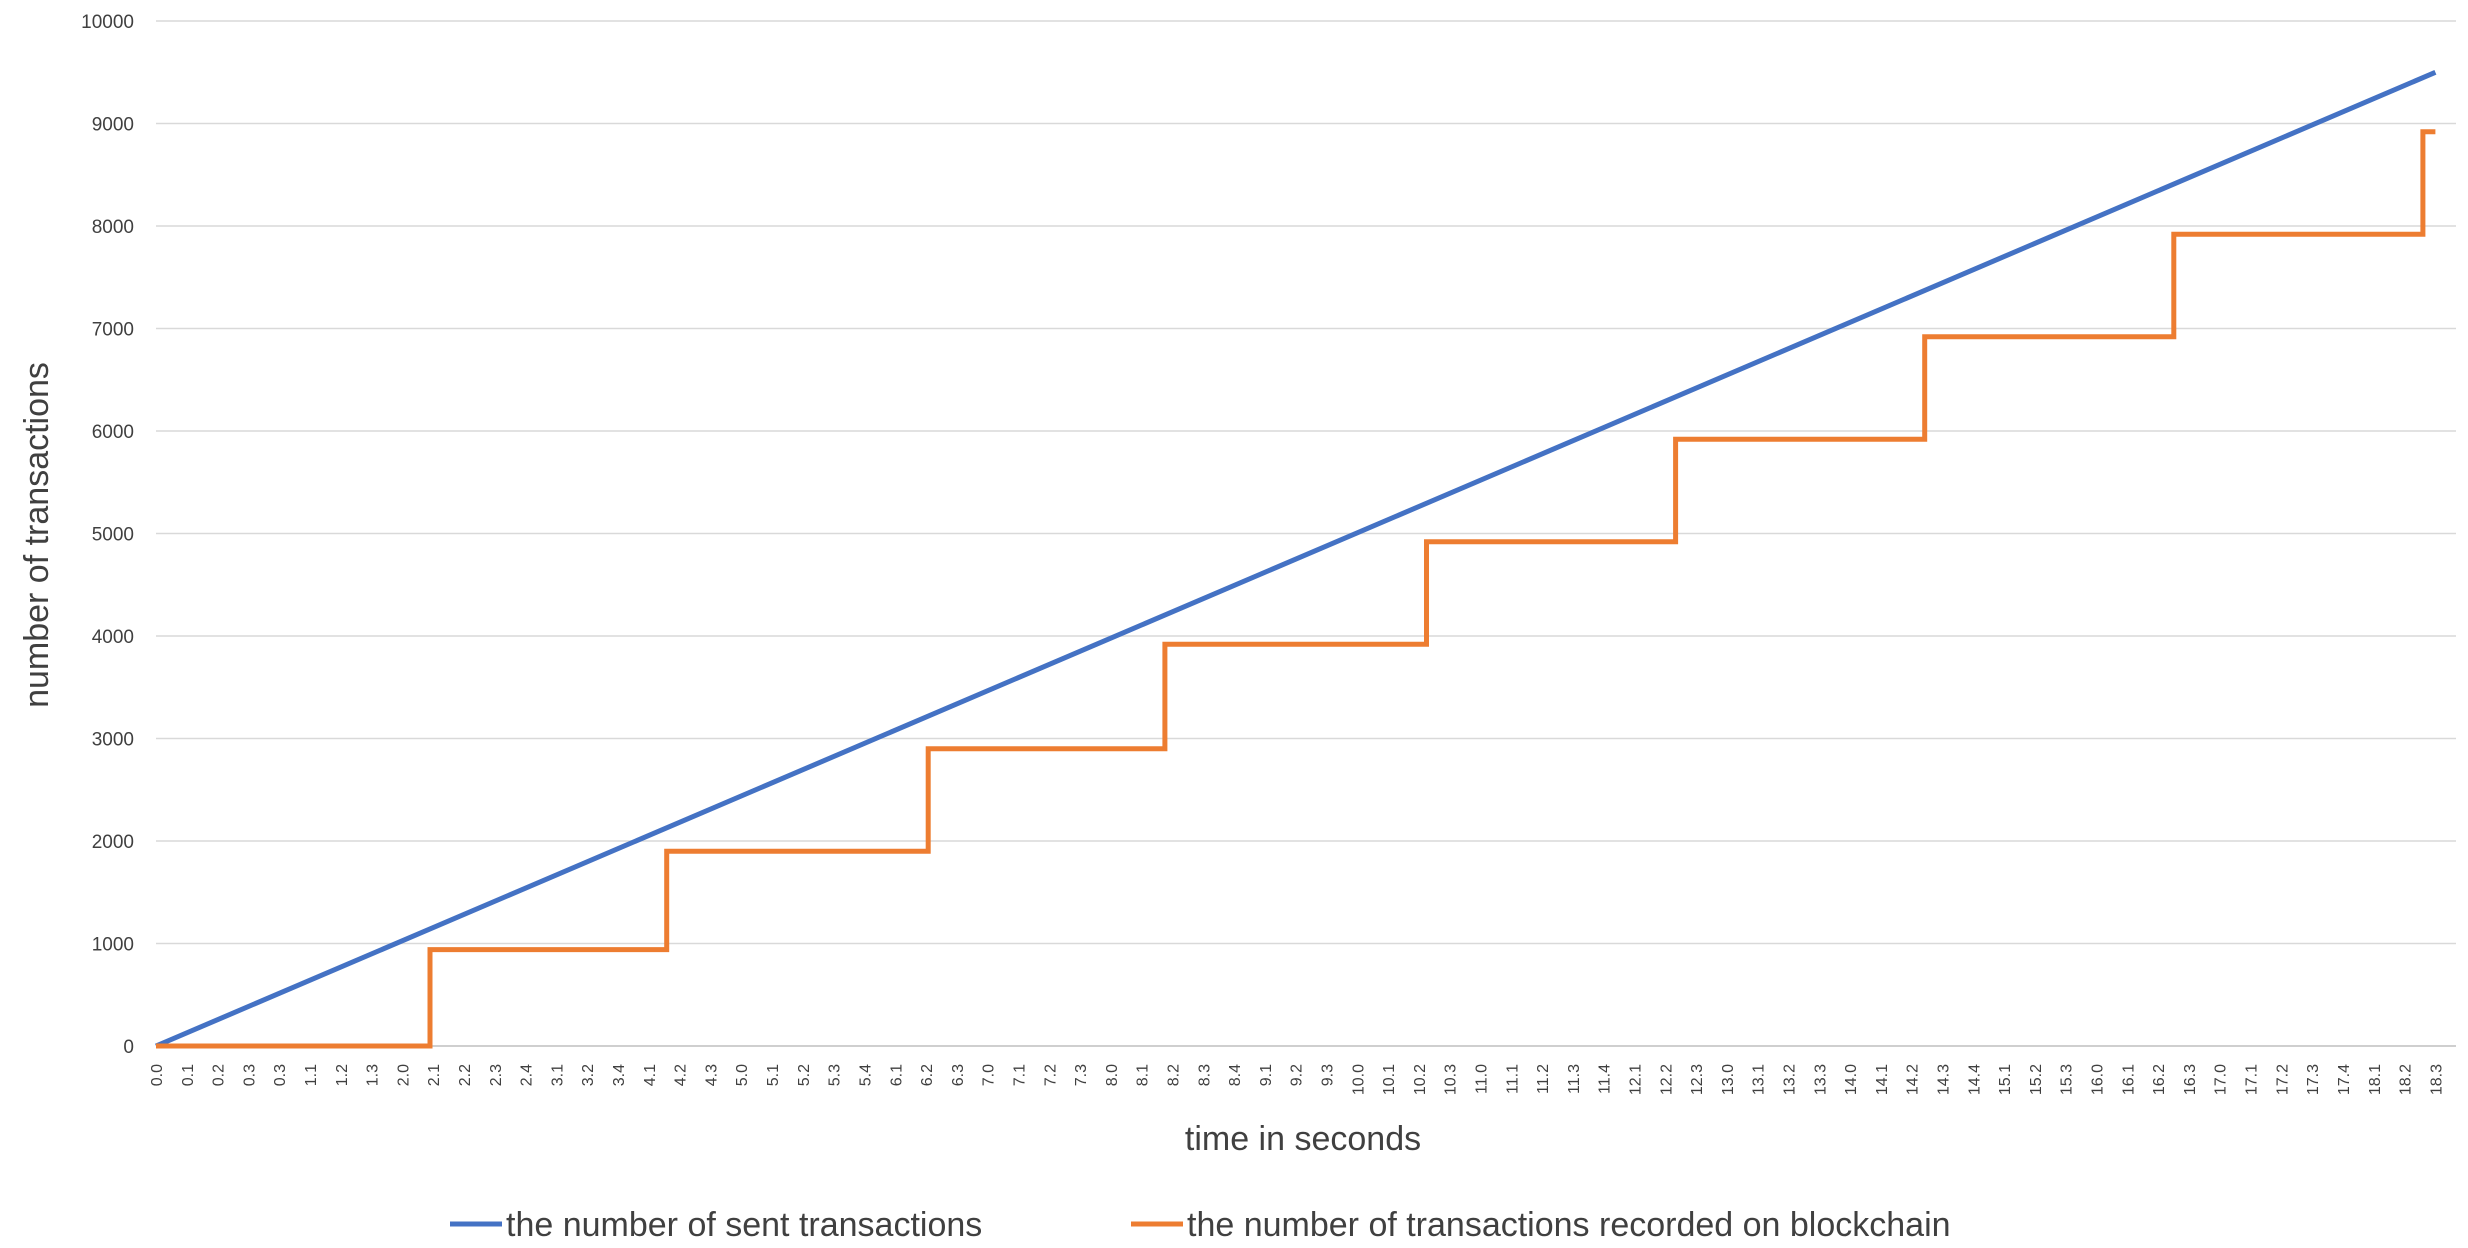 This screenshot has height=1248, width=2468. I want to click on y-tick-label: 4000, so click(113, 637).